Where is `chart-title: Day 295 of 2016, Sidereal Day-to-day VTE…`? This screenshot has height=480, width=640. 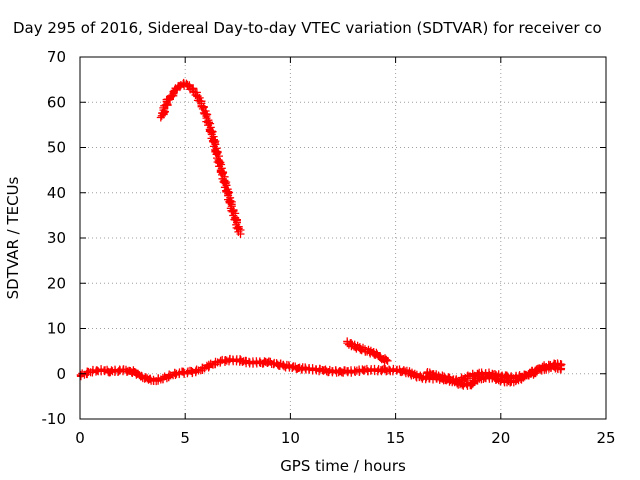
chart-title: Day 295 of 2016, Sidereal Day-to-day VTE… is located at coordinates (307, 28).